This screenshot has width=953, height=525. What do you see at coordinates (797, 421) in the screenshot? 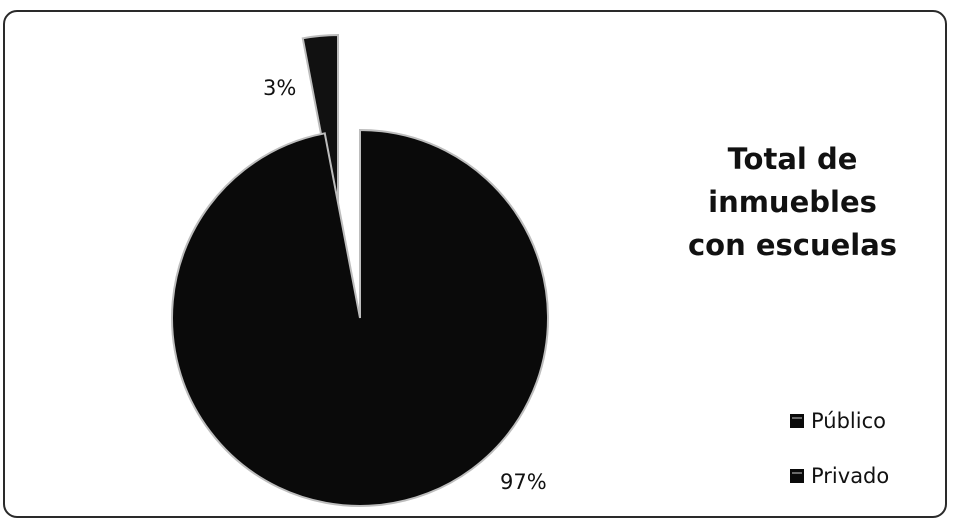
I see `legend-swatch-publico` at bounding box center [797, 421].